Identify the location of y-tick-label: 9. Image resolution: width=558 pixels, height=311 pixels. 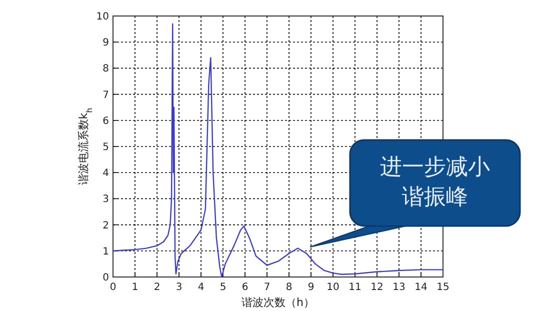
(105, 43).